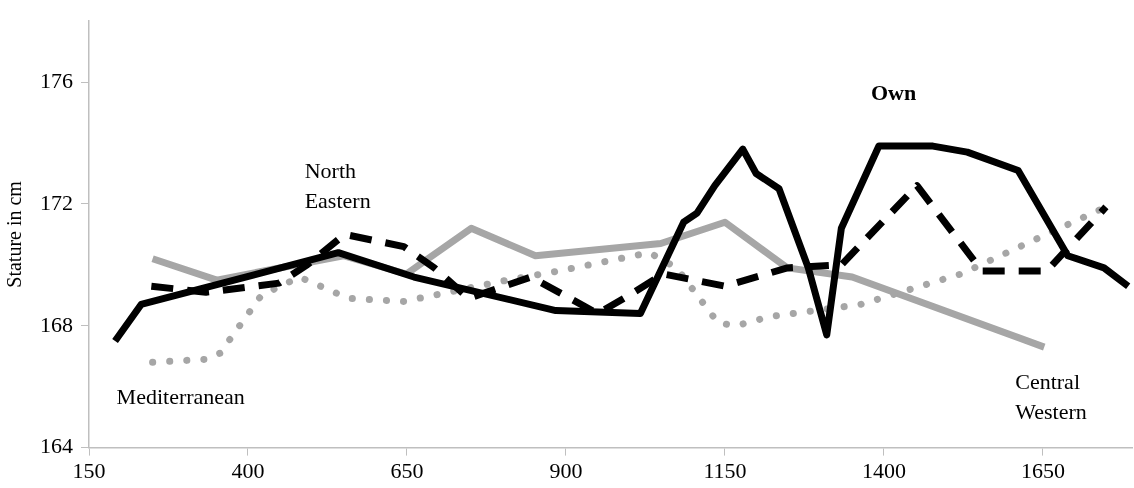 The height and width of the screenshot is (488, 1134). I want to click on x-tick-label: 150, so click(89, 470).